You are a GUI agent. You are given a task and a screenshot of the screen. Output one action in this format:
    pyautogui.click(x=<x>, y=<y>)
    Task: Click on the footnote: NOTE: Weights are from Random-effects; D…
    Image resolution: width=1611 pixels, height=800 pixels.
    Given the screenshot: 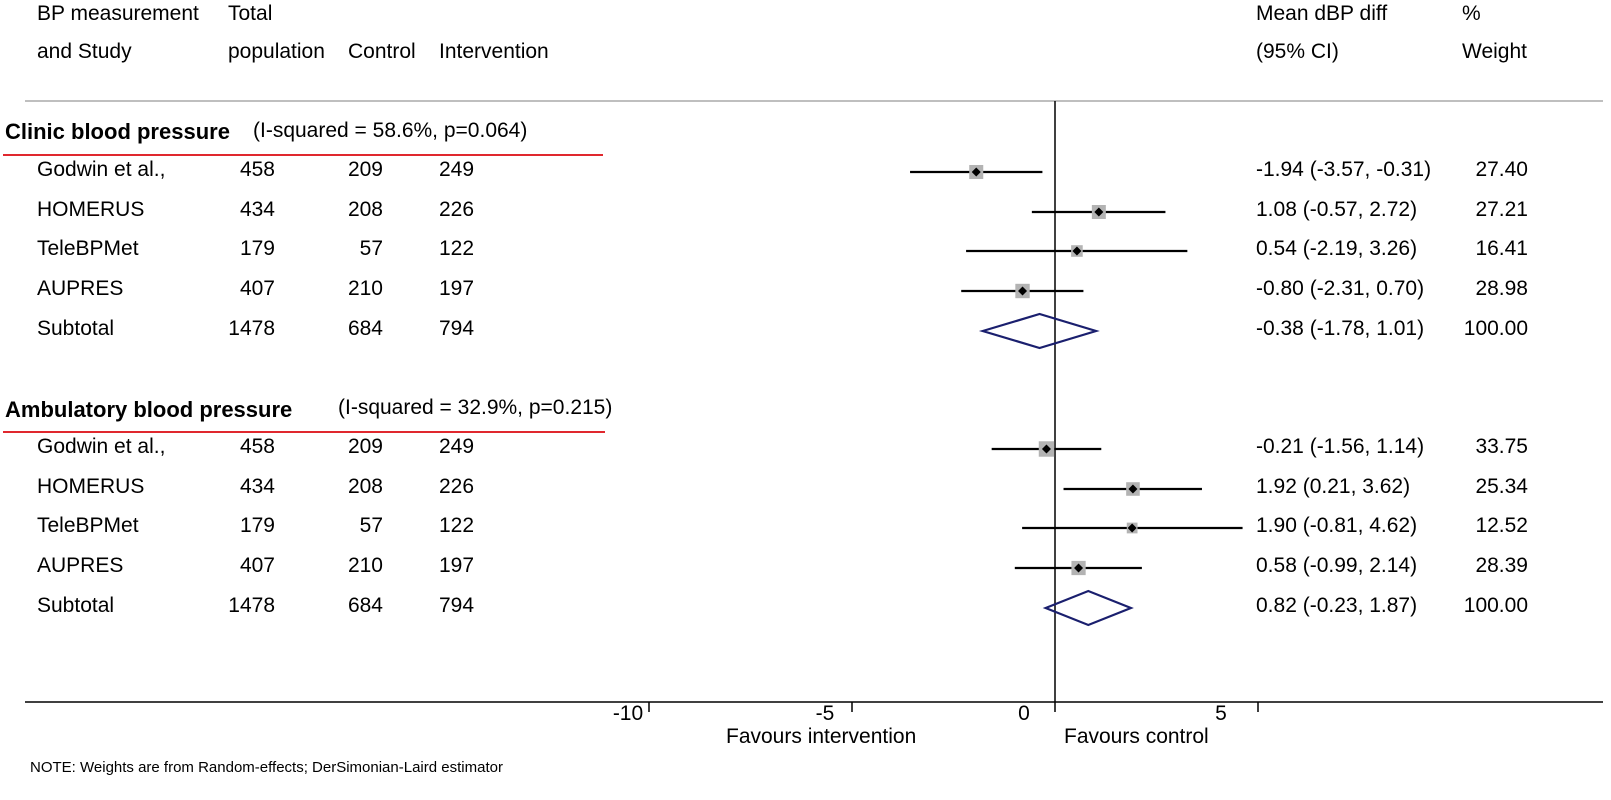 What is the action you would take?
    pyautogui.click(x=266, y=767)
    